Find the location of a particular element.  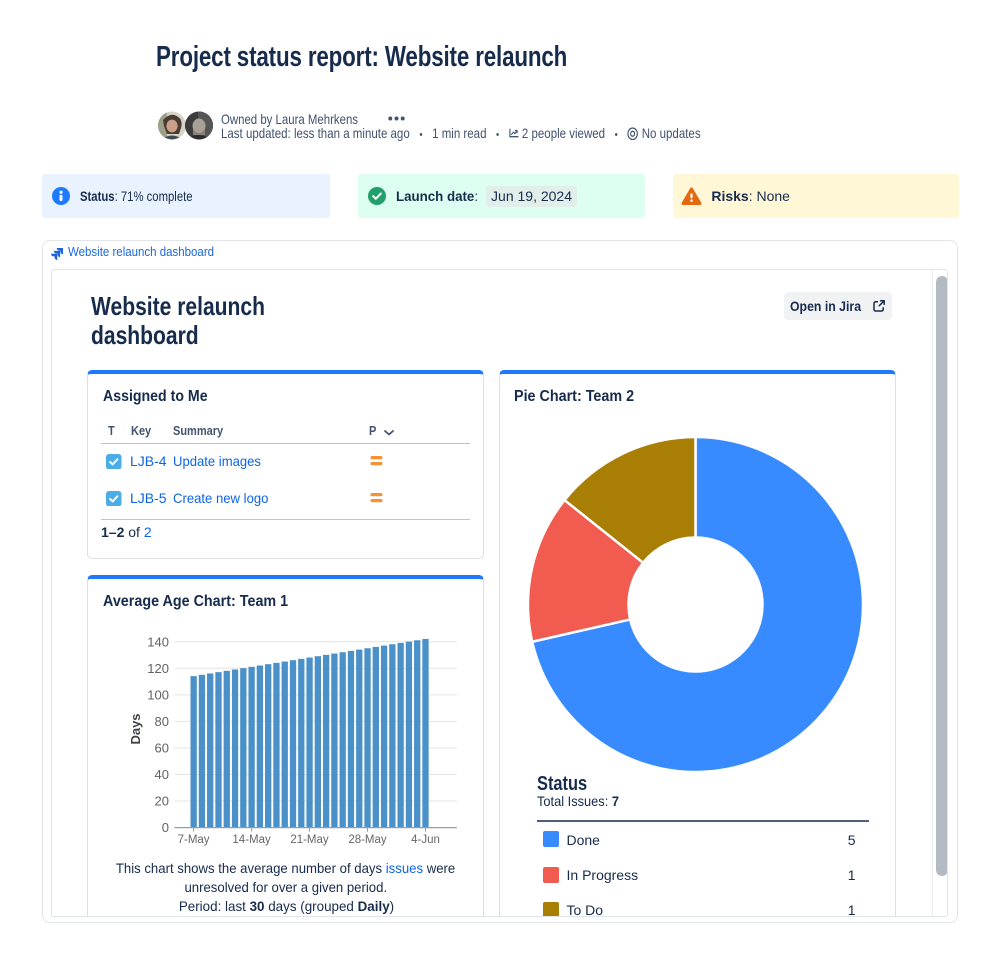

svg-text: 140 is located at coordinates (158, 641).